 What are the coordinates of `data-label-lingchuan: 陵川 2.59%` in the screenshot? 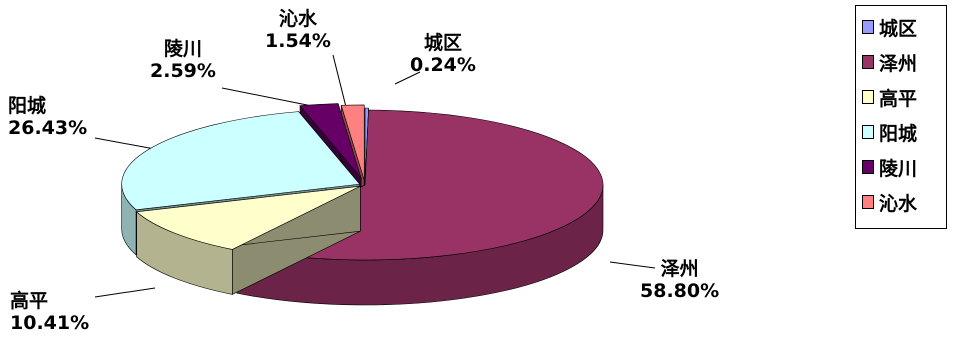 It's located at (183, 60).